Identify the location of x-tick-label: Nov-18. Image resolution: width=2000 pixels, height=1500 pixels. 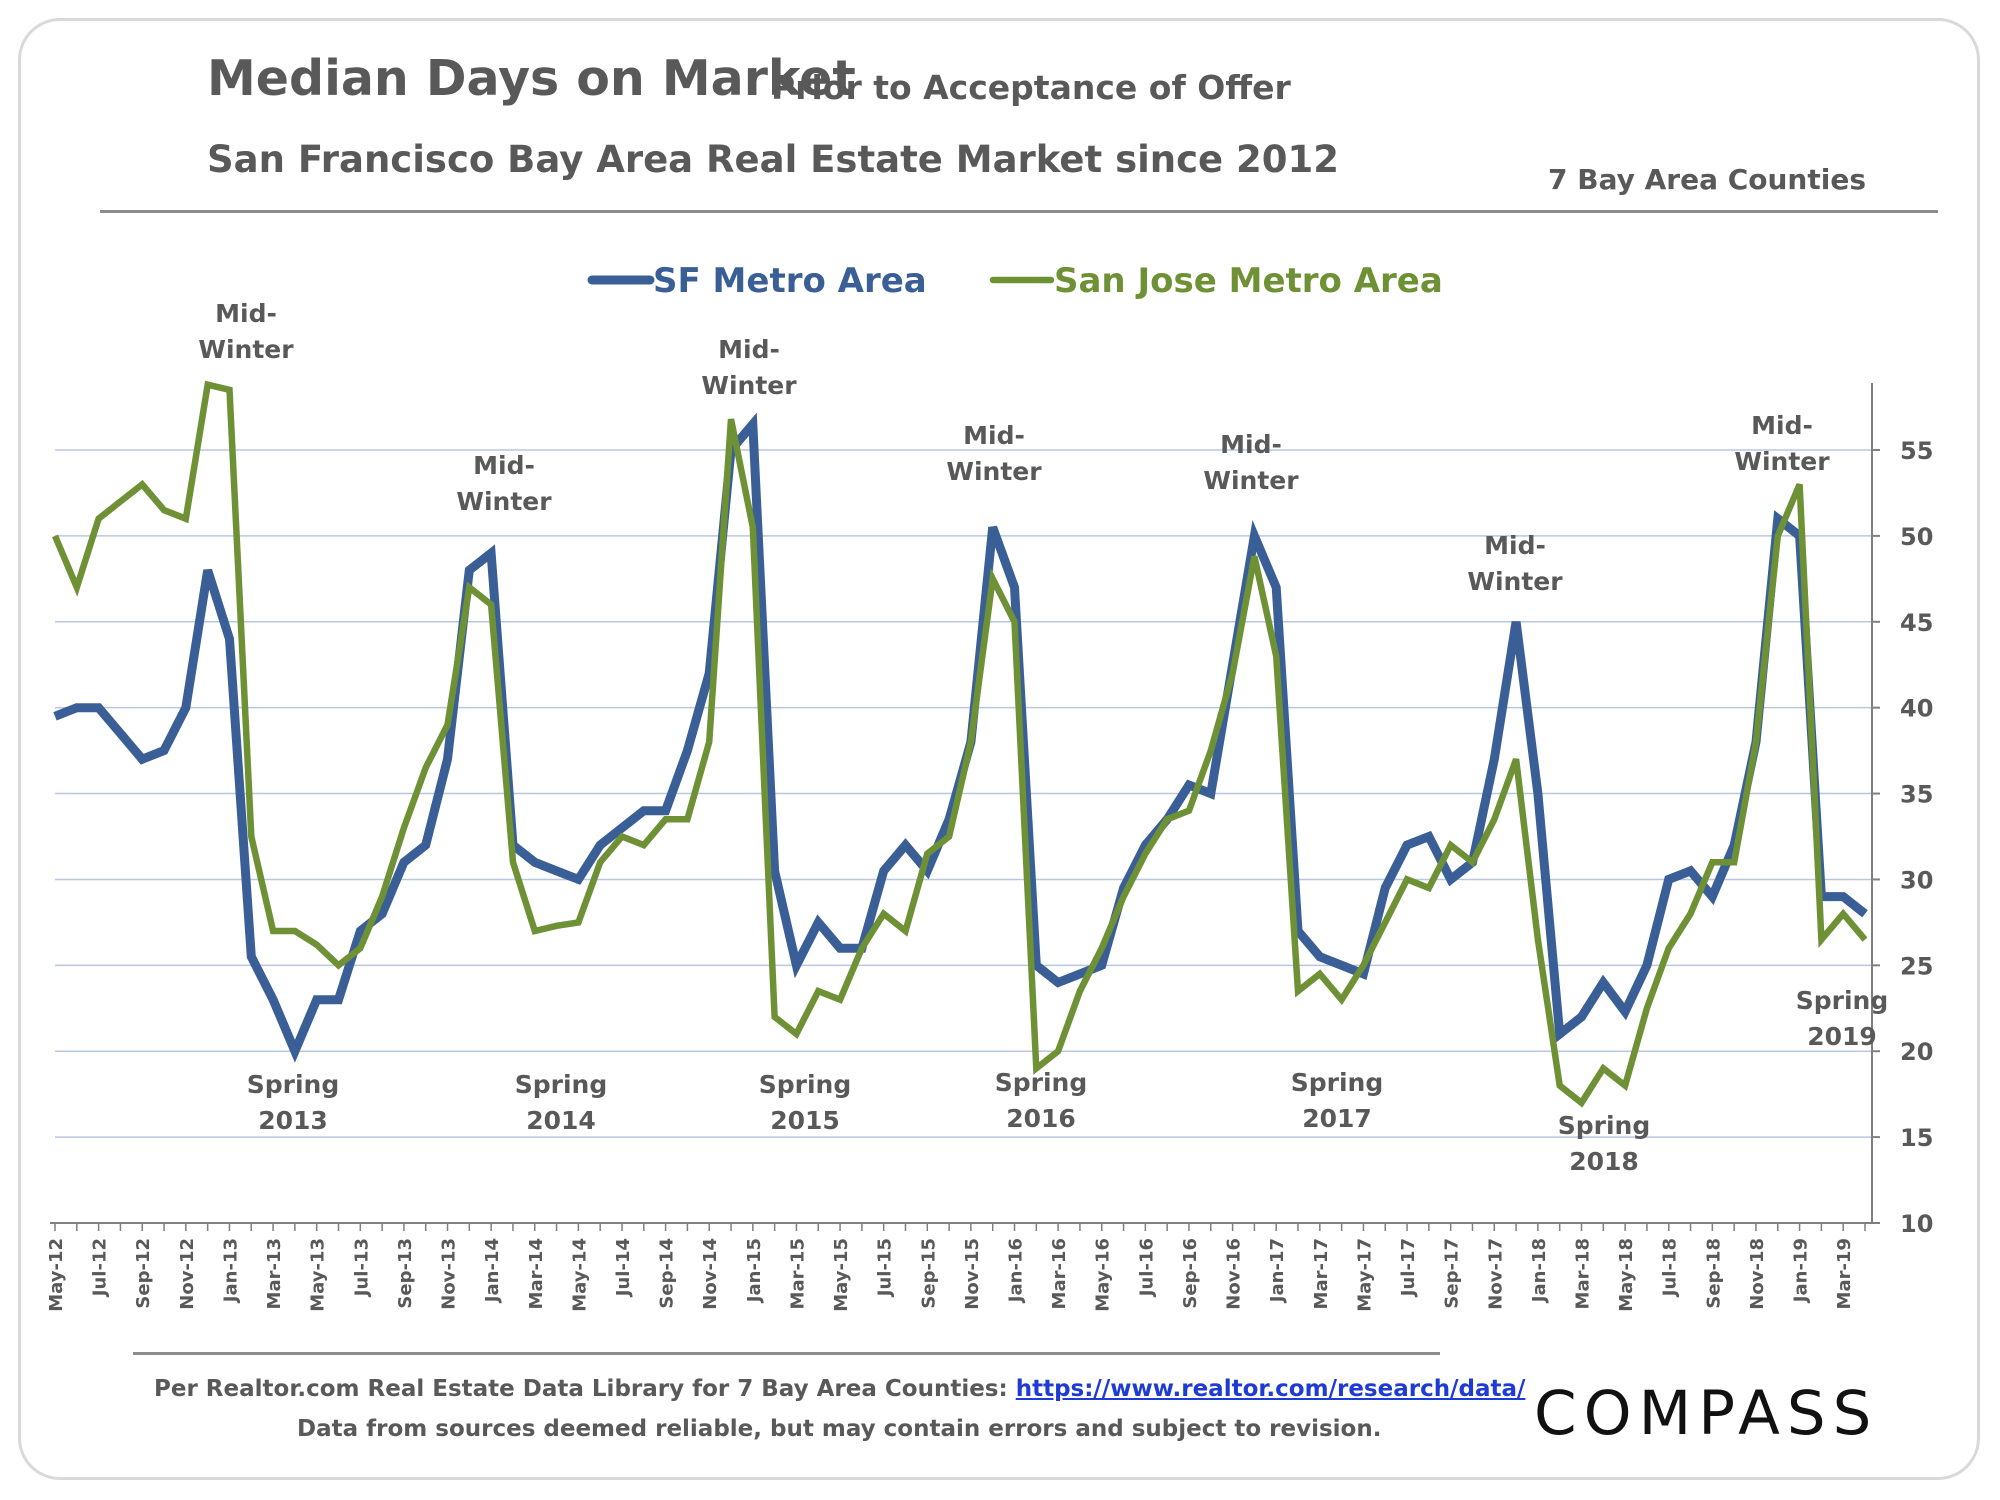
(1757, 1274).